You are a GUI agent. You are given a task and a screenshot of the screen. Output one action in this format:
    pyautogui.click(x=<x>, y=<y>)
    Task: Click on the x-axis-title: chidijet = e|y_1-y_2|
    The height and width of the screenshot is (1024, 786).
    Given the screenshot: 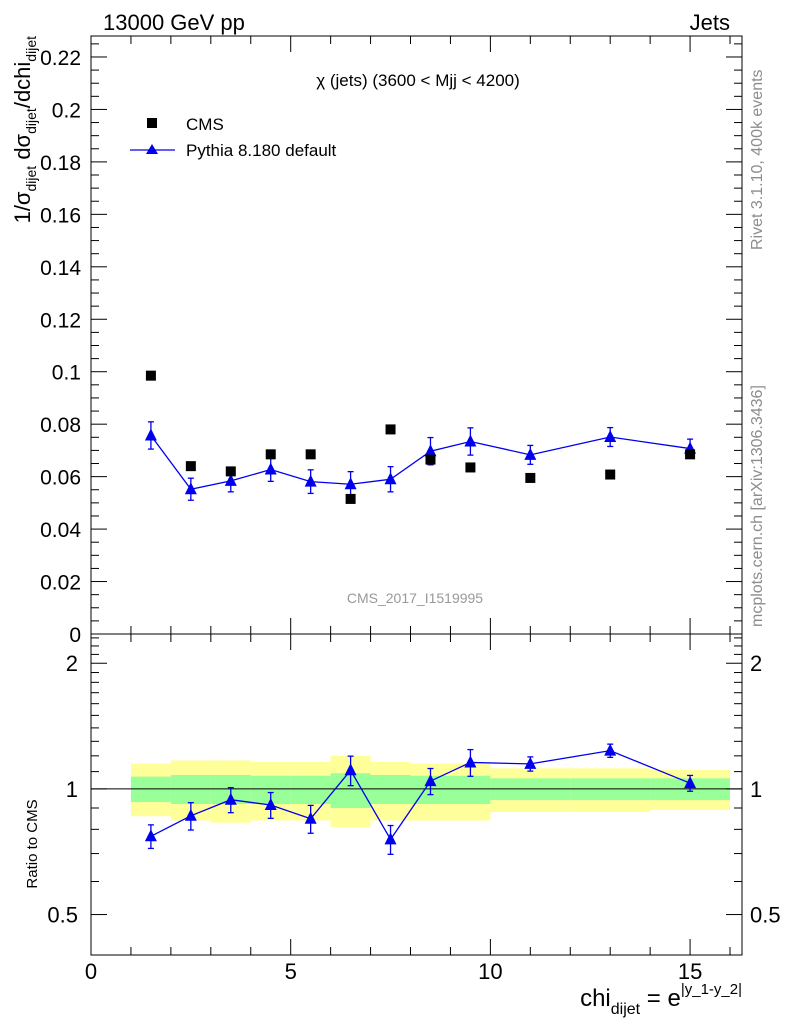 What is the action you would take?
    pyautogui.click(x=661, y=999)
    